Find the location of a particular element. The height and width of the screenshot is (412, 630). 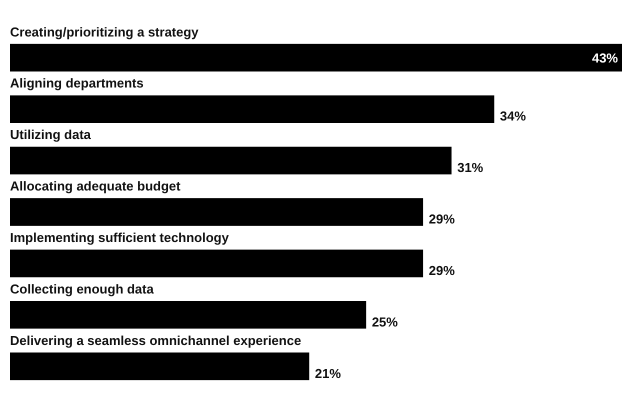

y-tick-label: Creating/prioritizing a strategy is located at coordinates (105, 32).